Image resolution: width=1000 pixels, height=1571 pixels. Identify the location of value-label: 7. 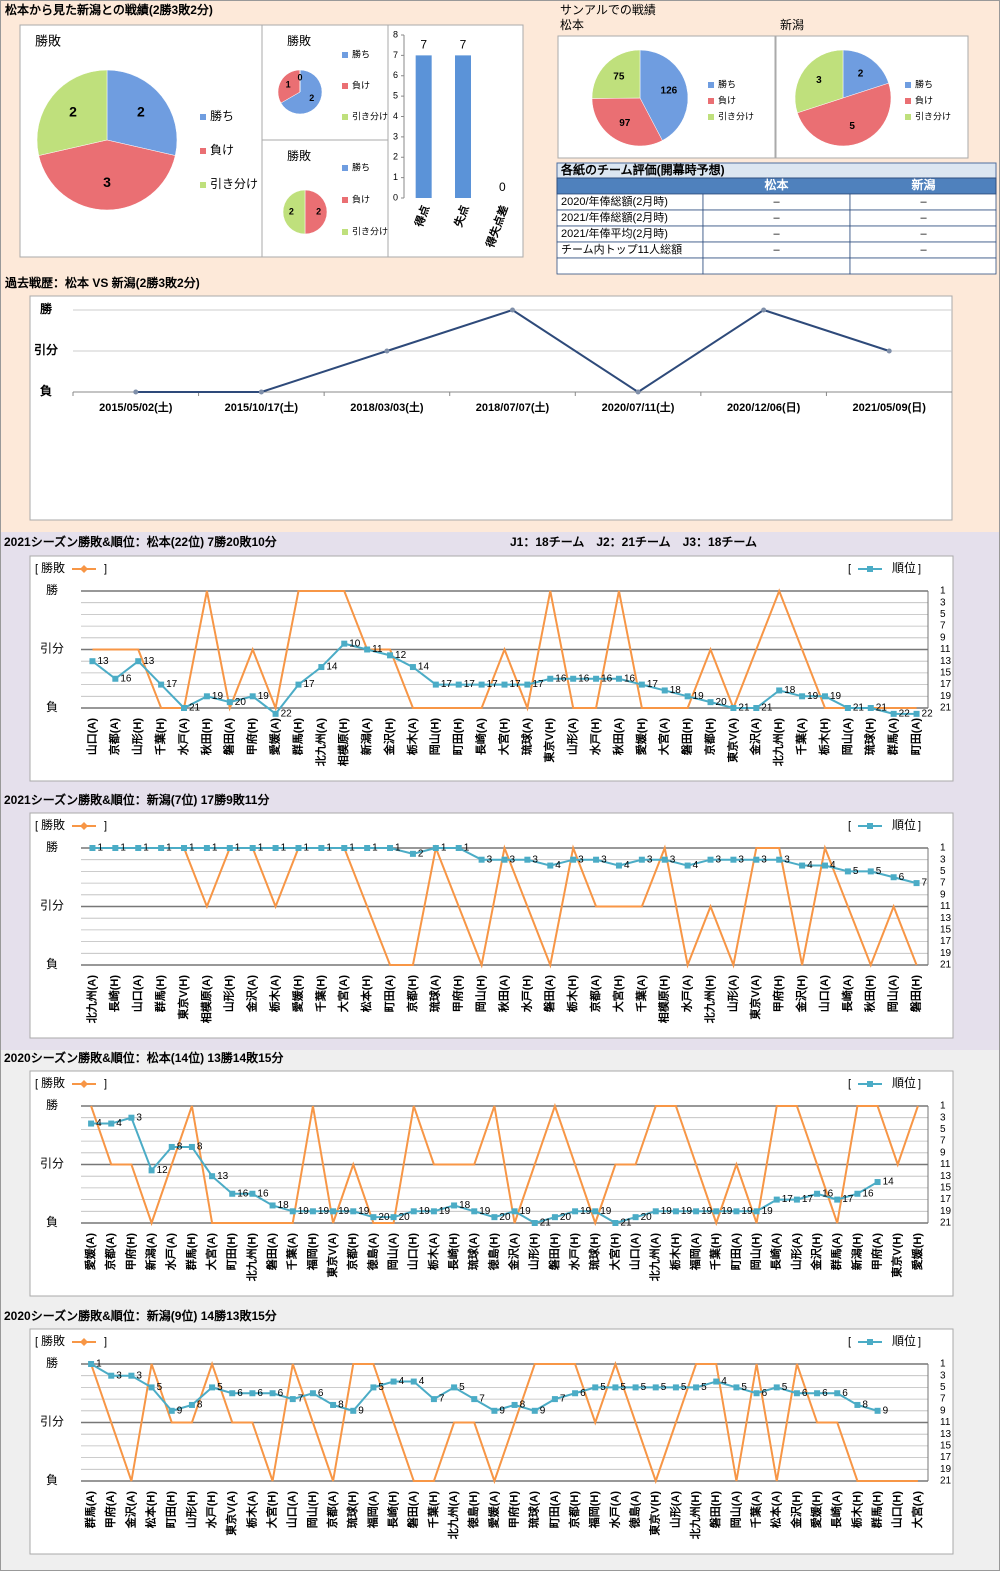
(423, 45).